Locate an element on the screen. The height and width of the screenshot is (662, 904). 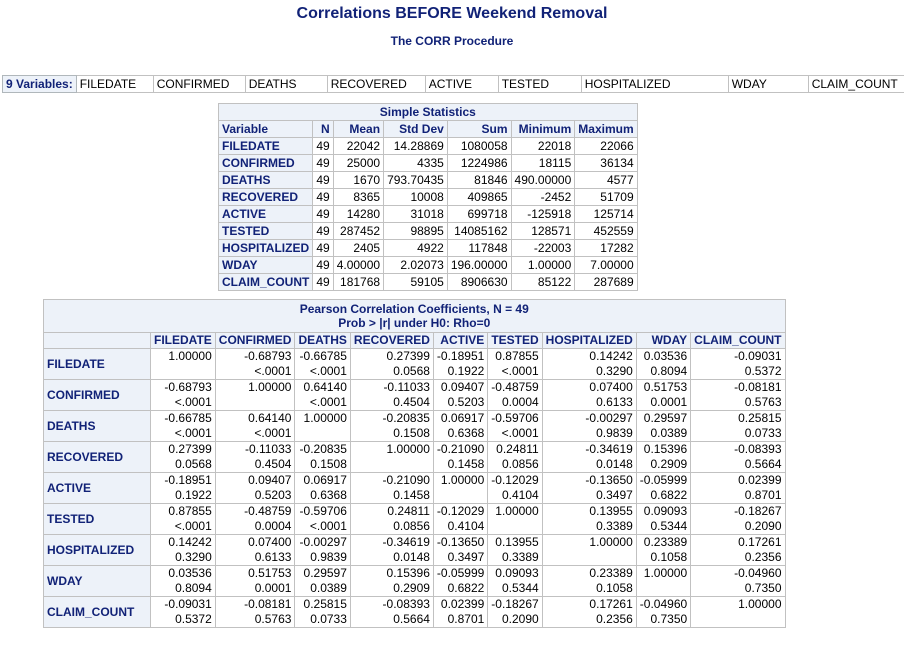
p-value-cell: 0.1508 is located at coordinates (391, 434).